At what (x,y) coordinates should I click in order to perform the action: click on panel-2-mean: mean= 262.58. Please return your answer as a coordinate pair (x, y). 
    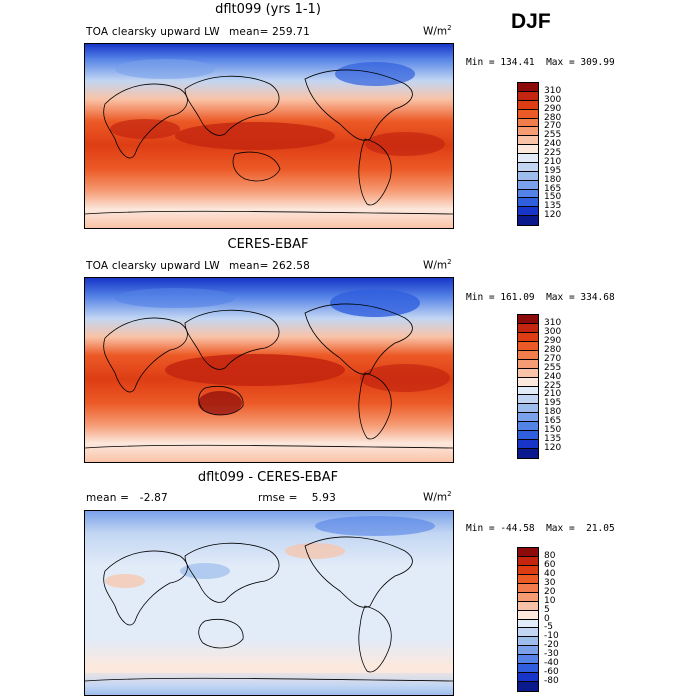
    Looking at the image, I should click on (270, 266).